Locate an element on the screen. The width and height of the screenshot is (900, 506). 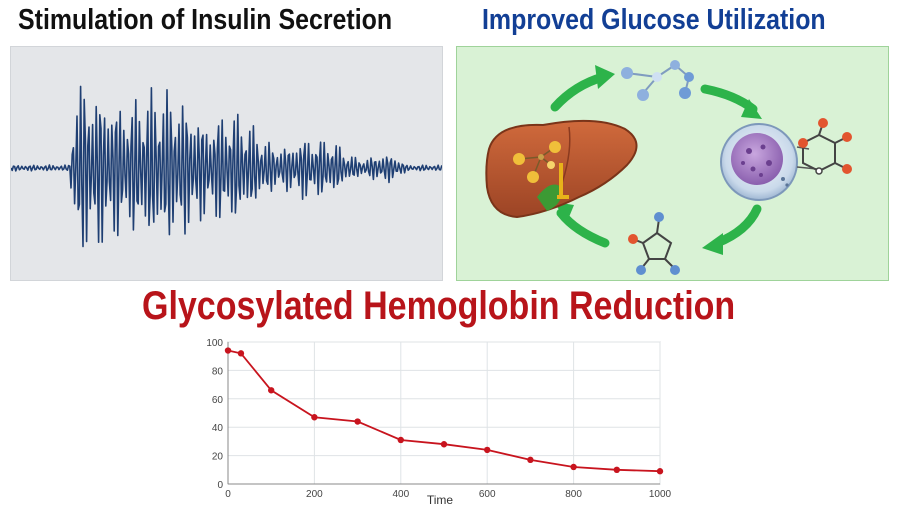
y-tick-label: 0 is located at coordinates (220, 485).